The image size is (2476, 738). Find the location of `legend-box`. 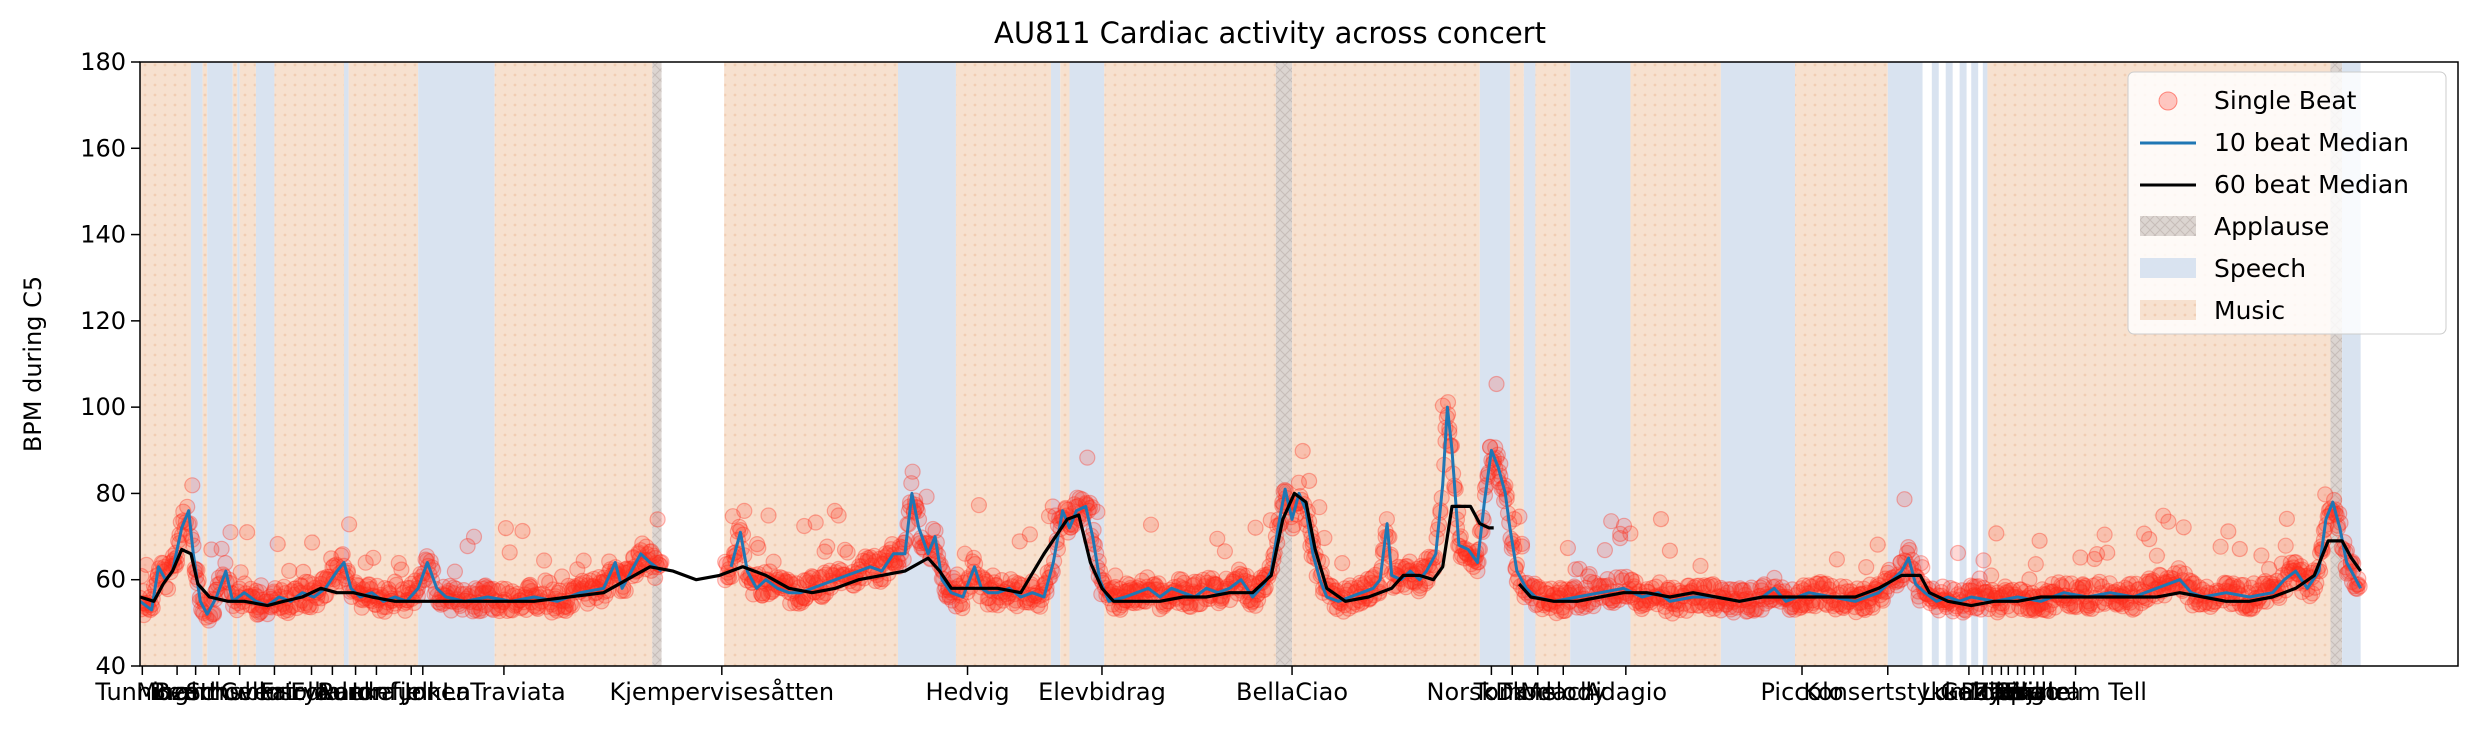

legend-box is located at coordinates (2287, 203).